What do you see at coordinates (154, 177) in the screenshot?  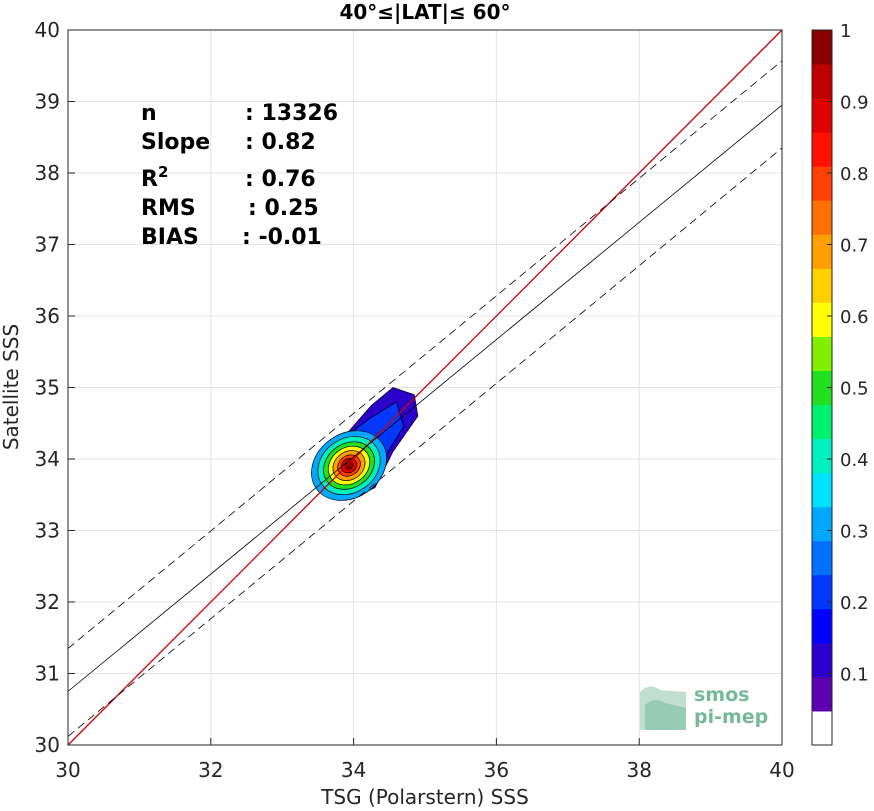 I see `stat-label: R2` at bounding box center [154, 177].